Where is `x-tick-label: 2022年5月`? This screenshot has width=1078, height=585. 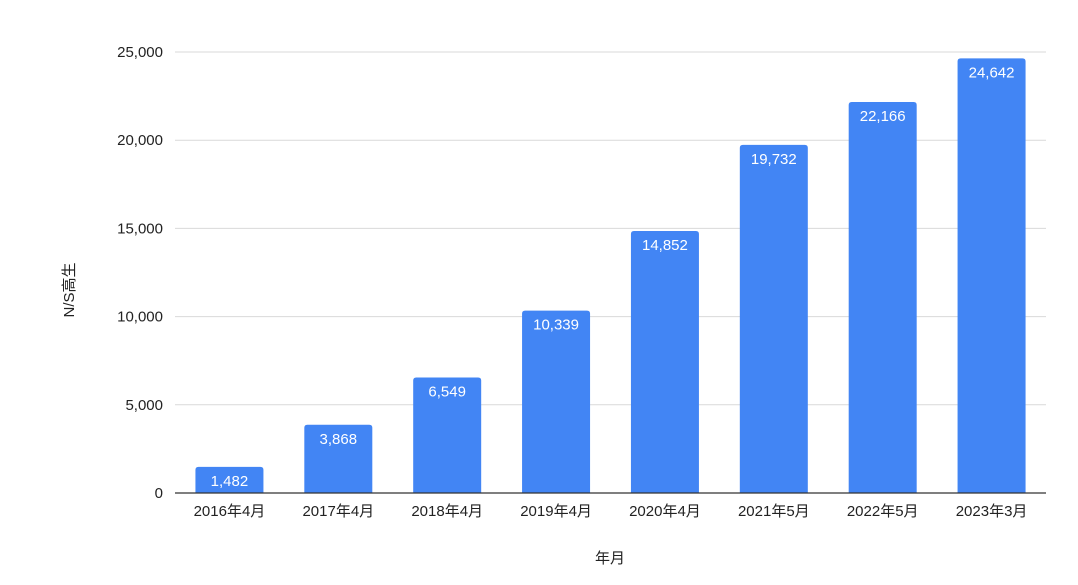
x-tick-label: 2022年5月 is located at coordinates (883, 511).